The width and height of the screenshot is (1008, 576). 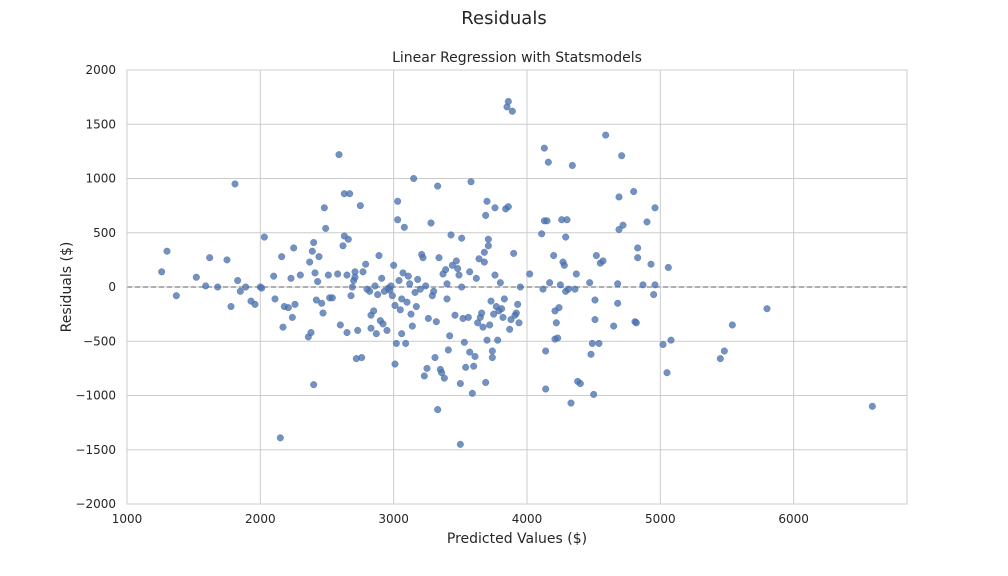 I want to click on x-tick-label: 6000, so click(x=793, y=519).